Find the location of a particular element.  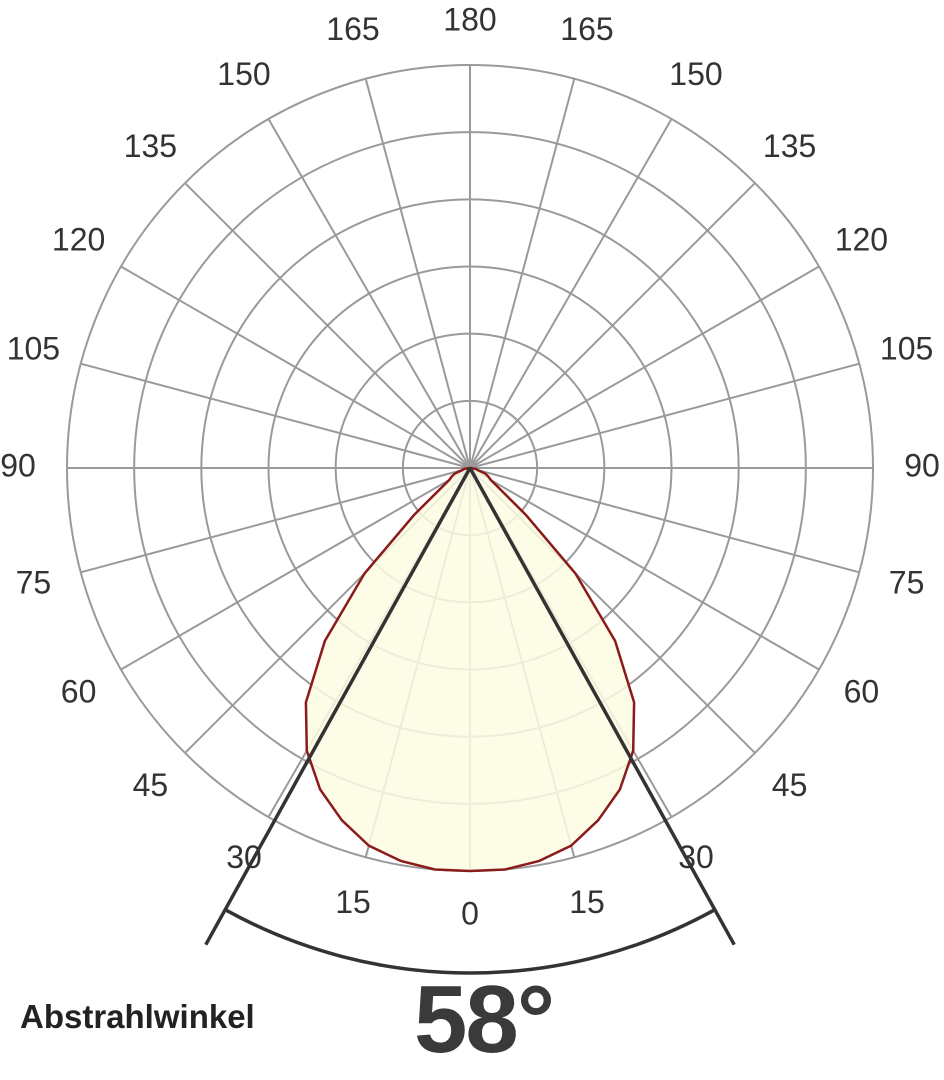

beam-line-right is located at coordinates (602, 706).